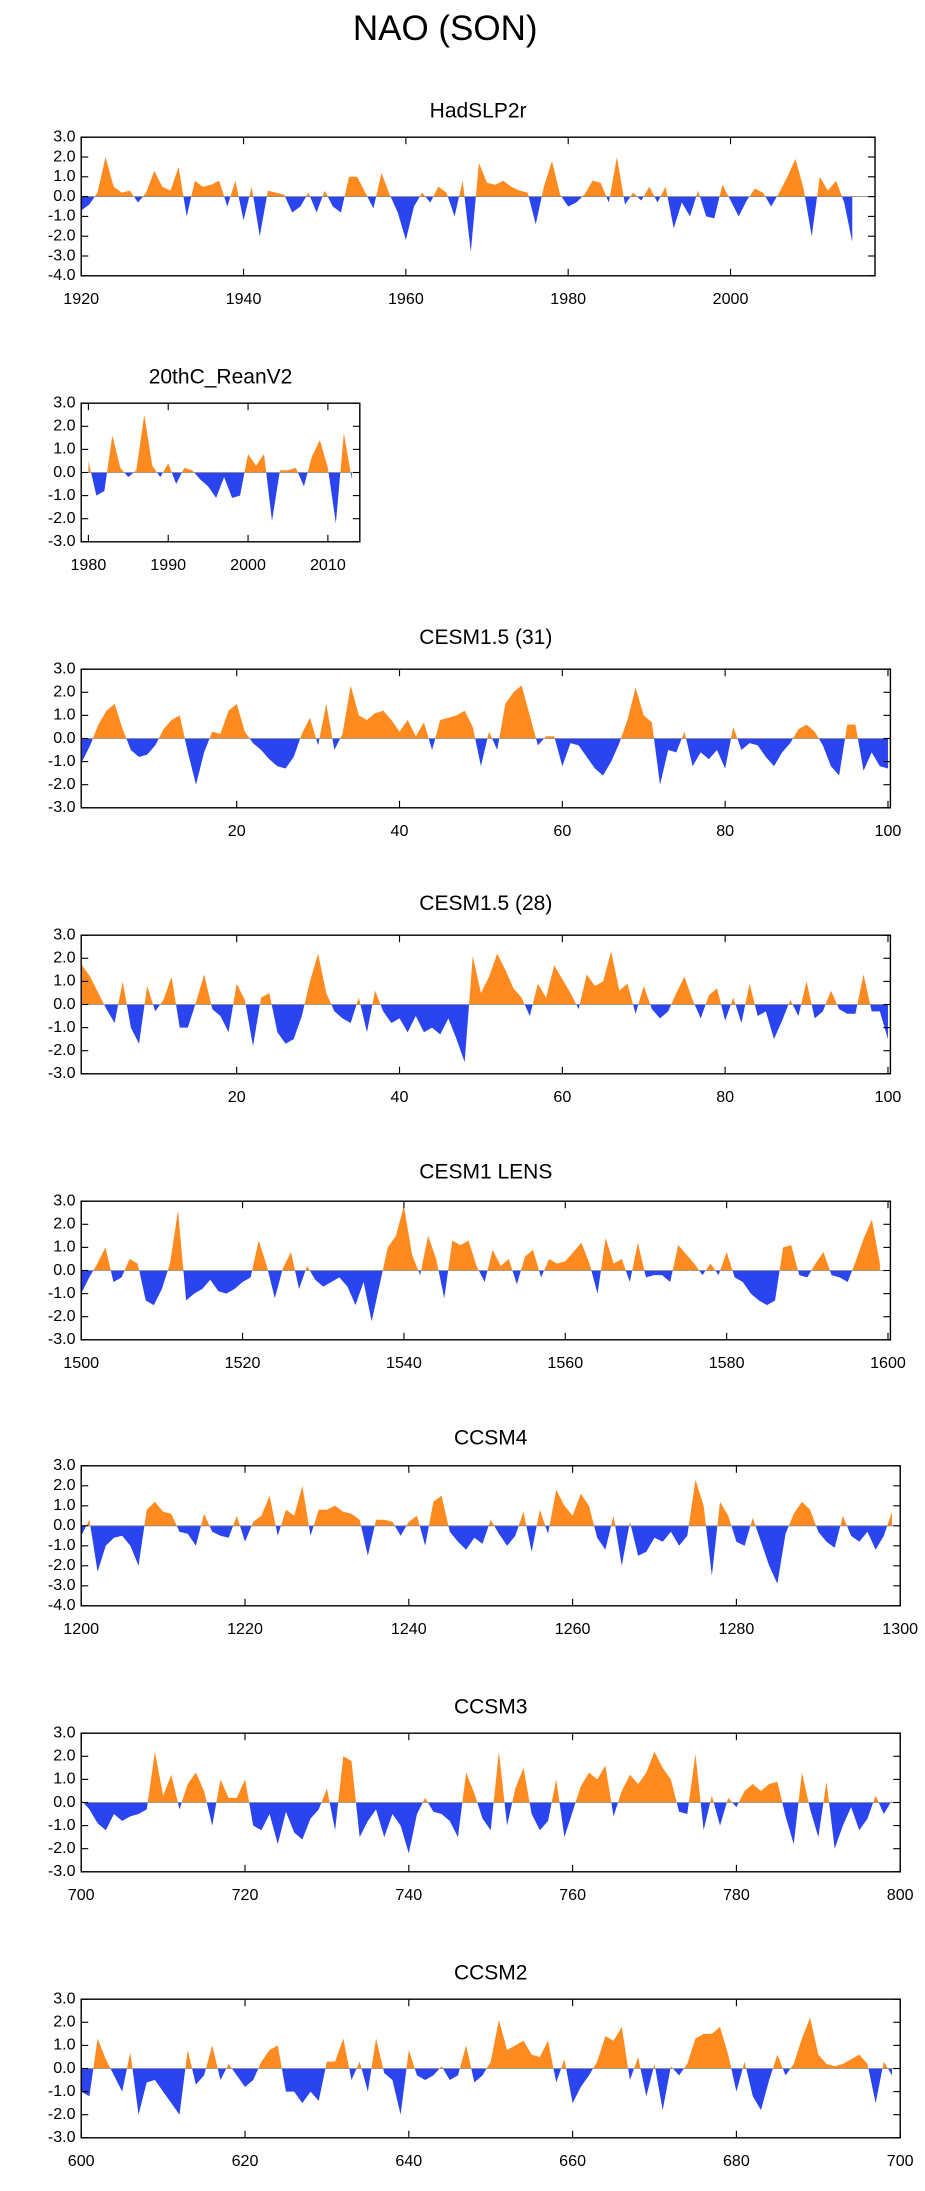 The image size is (925, 2191). Describe the element at coordinates (62, 275) in the screenshot. I see `y-tick-label: -4.0` at that location.